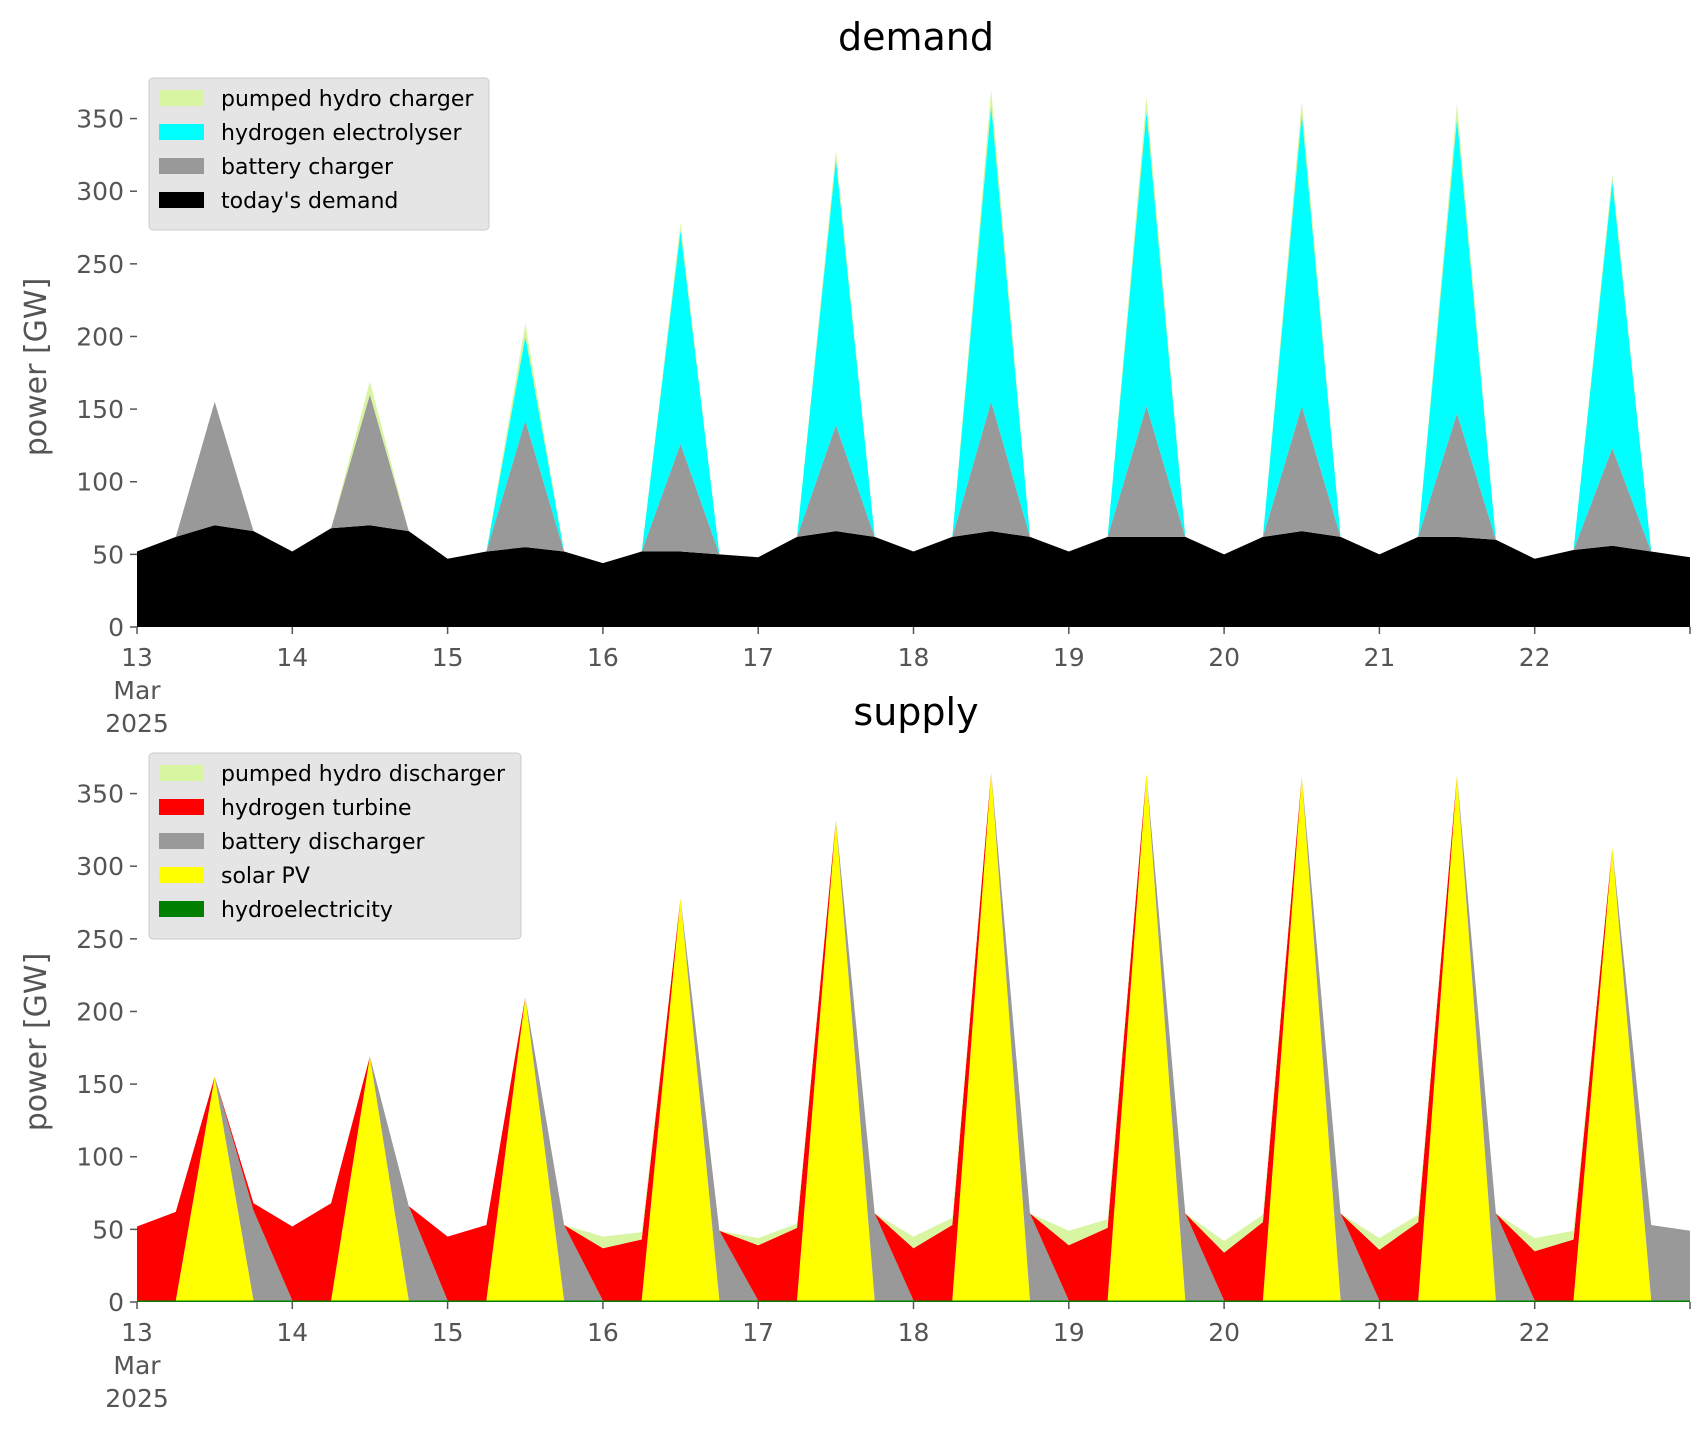 The height and width of the screenshot is (1431, 1706). I want to click on area-hydroelectricity, so click(913, 1301).